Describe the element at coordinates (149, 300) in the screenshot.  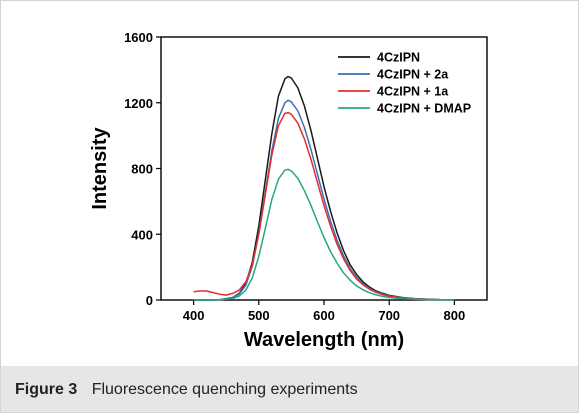
I see `y-tick-label: 0` at that location.